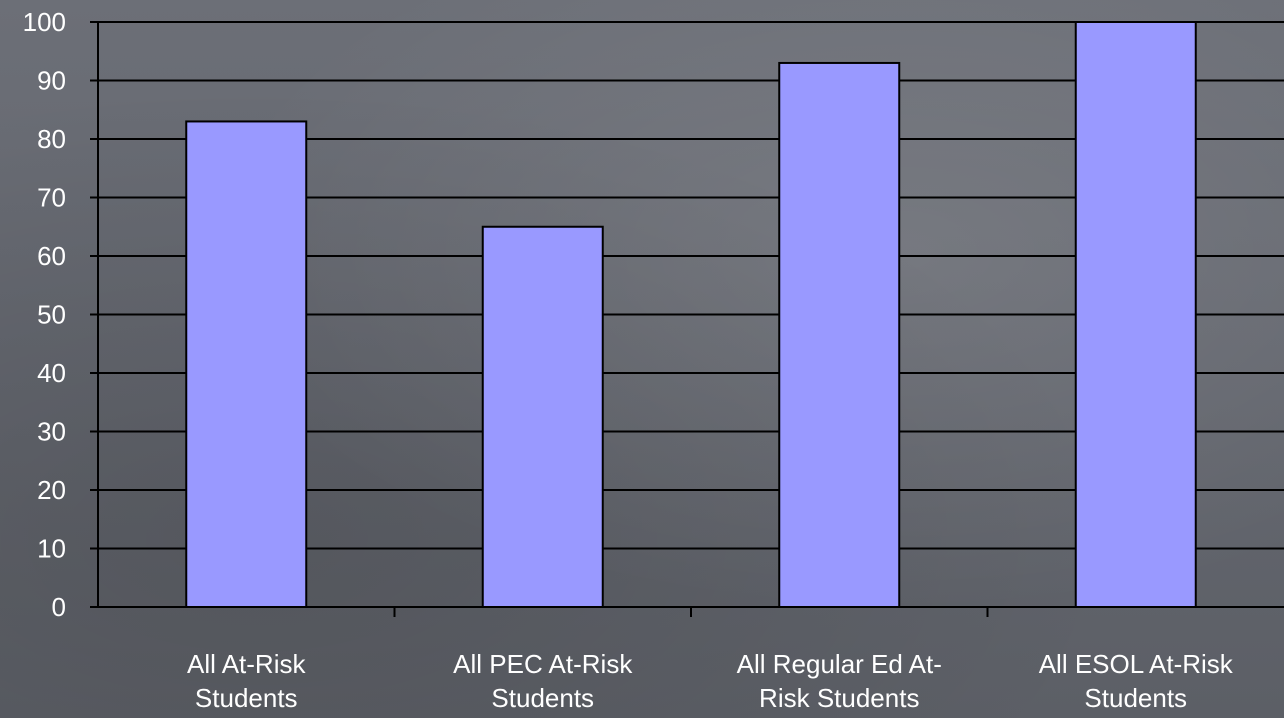  Describe the element at coordinates (59, 607) in the screenshot. I see `y-tick-label: 0` at that location.